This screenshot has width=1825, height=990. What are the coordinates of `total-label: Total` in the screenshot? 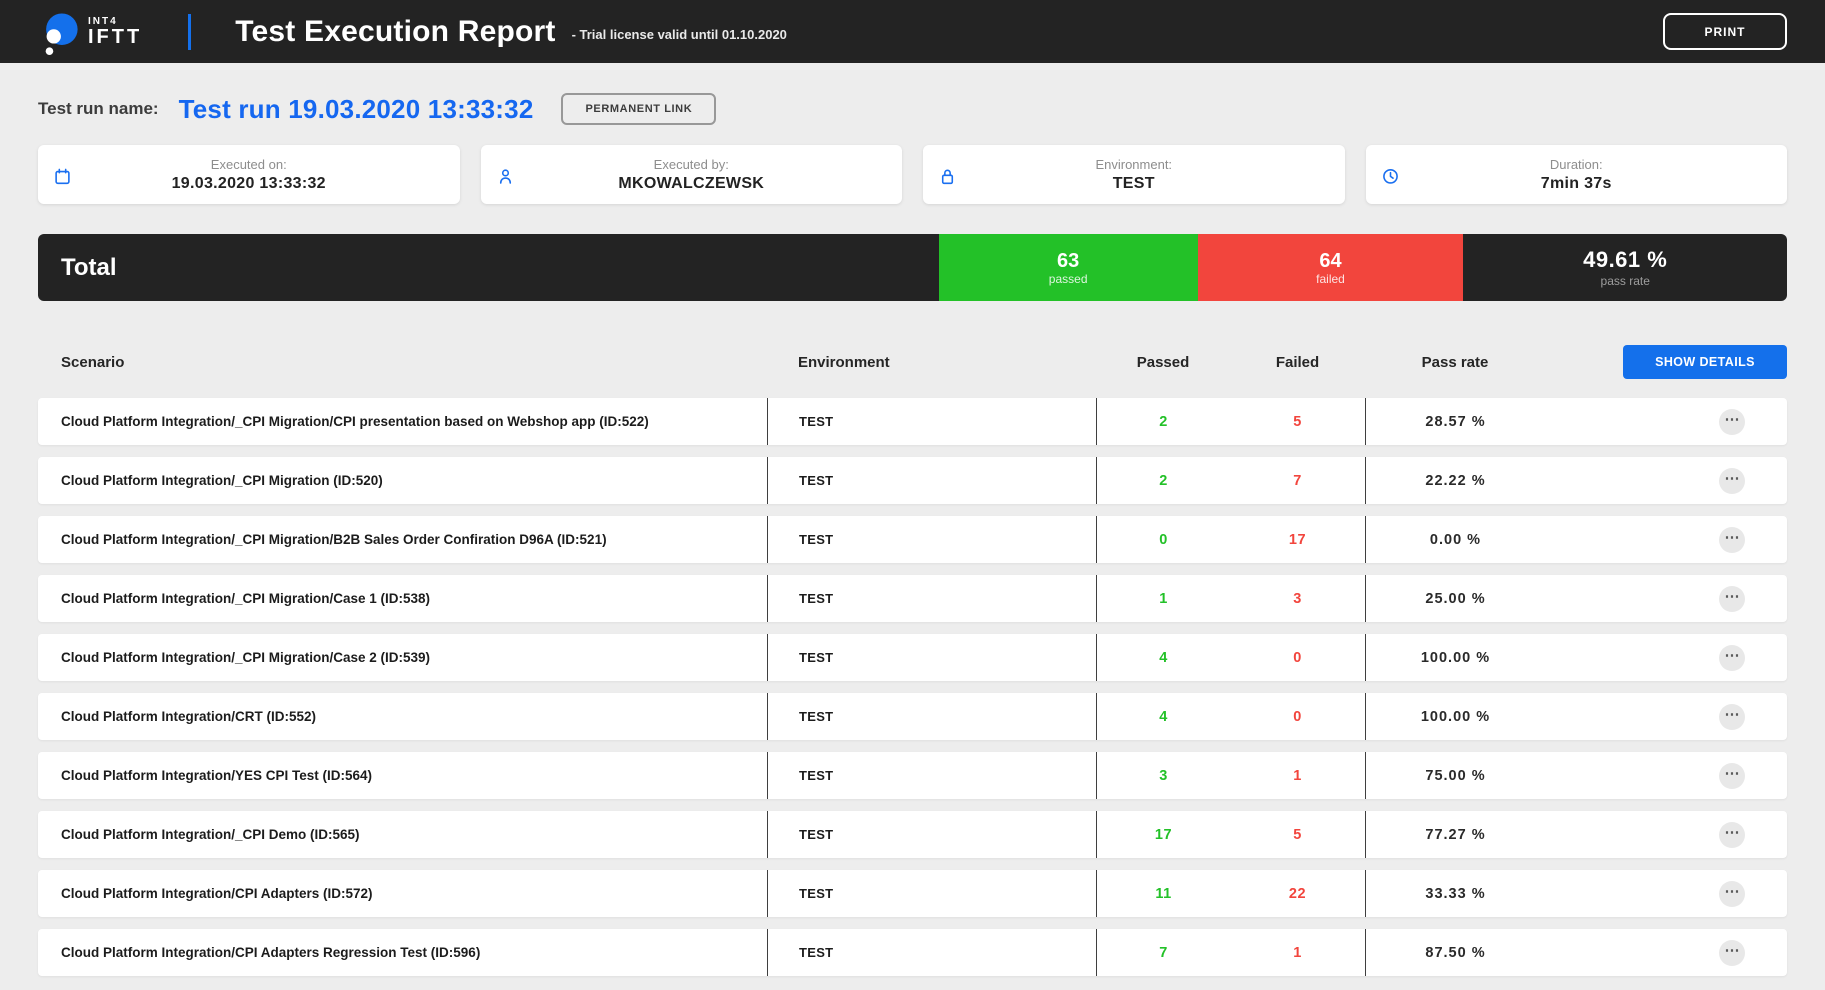 It's located at (89, 267).